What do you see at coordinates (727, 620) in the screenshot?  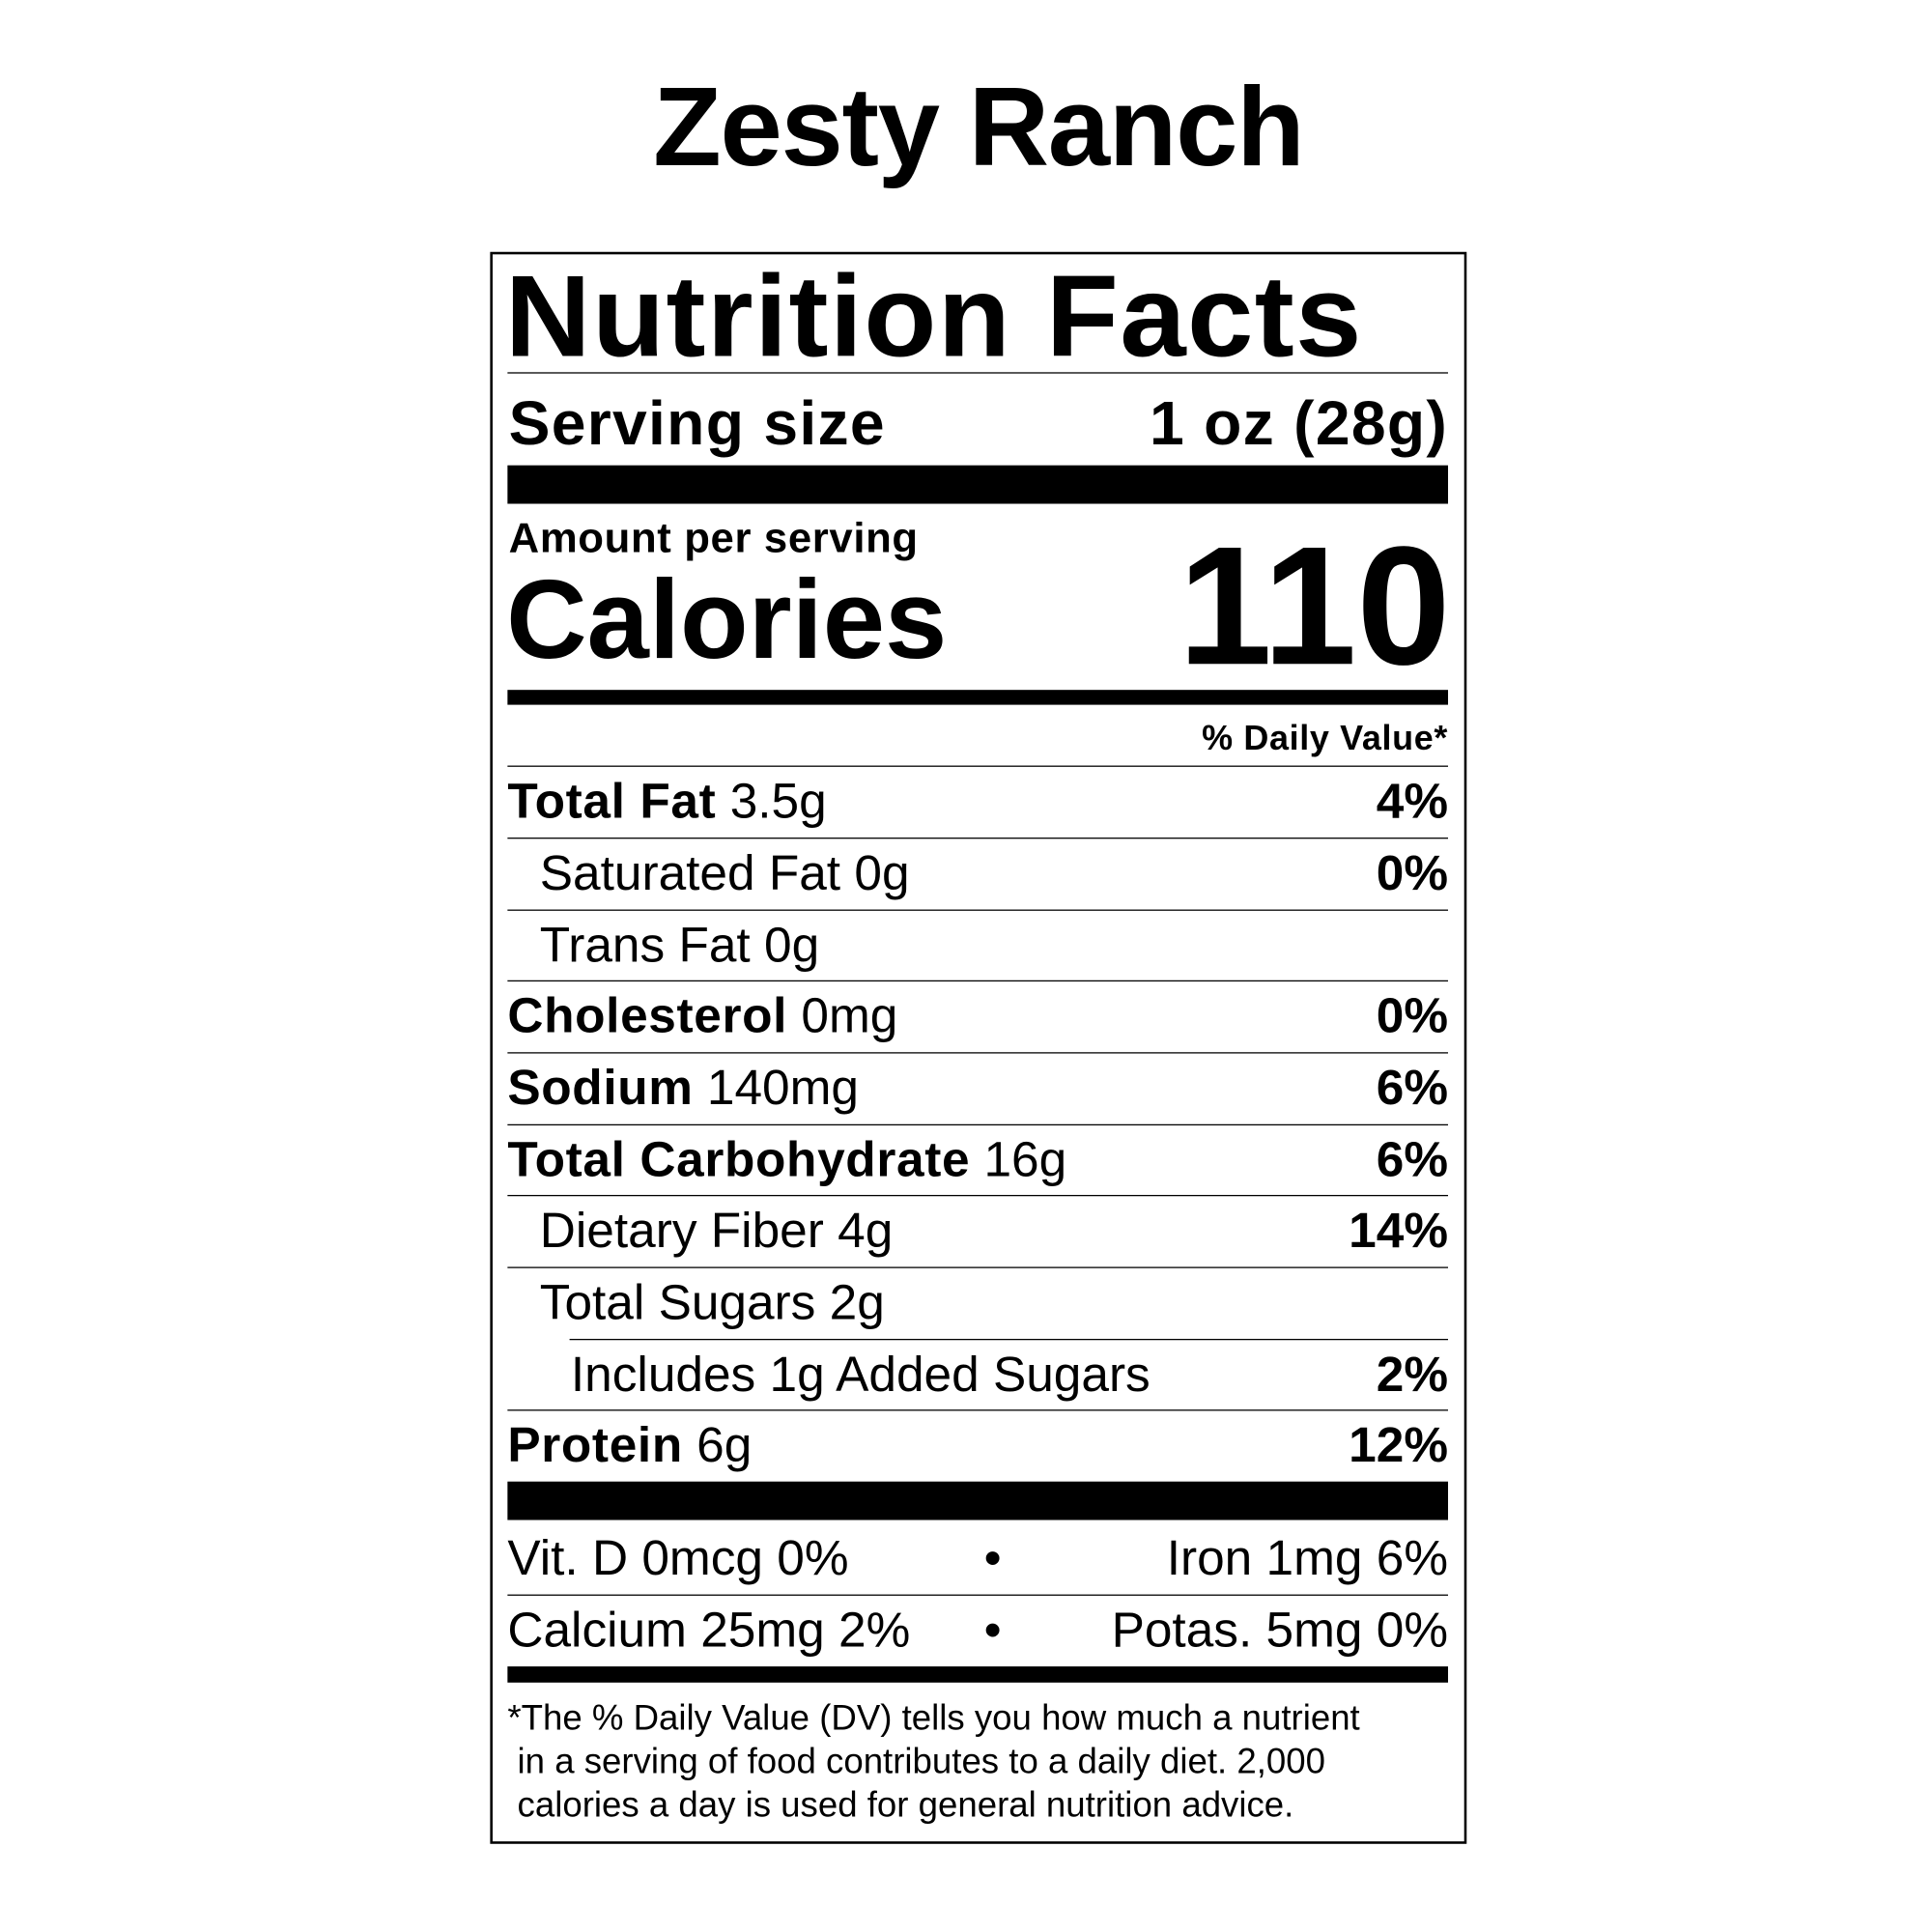 I see `calories-label: Calories` at bounding box center [727, 620].